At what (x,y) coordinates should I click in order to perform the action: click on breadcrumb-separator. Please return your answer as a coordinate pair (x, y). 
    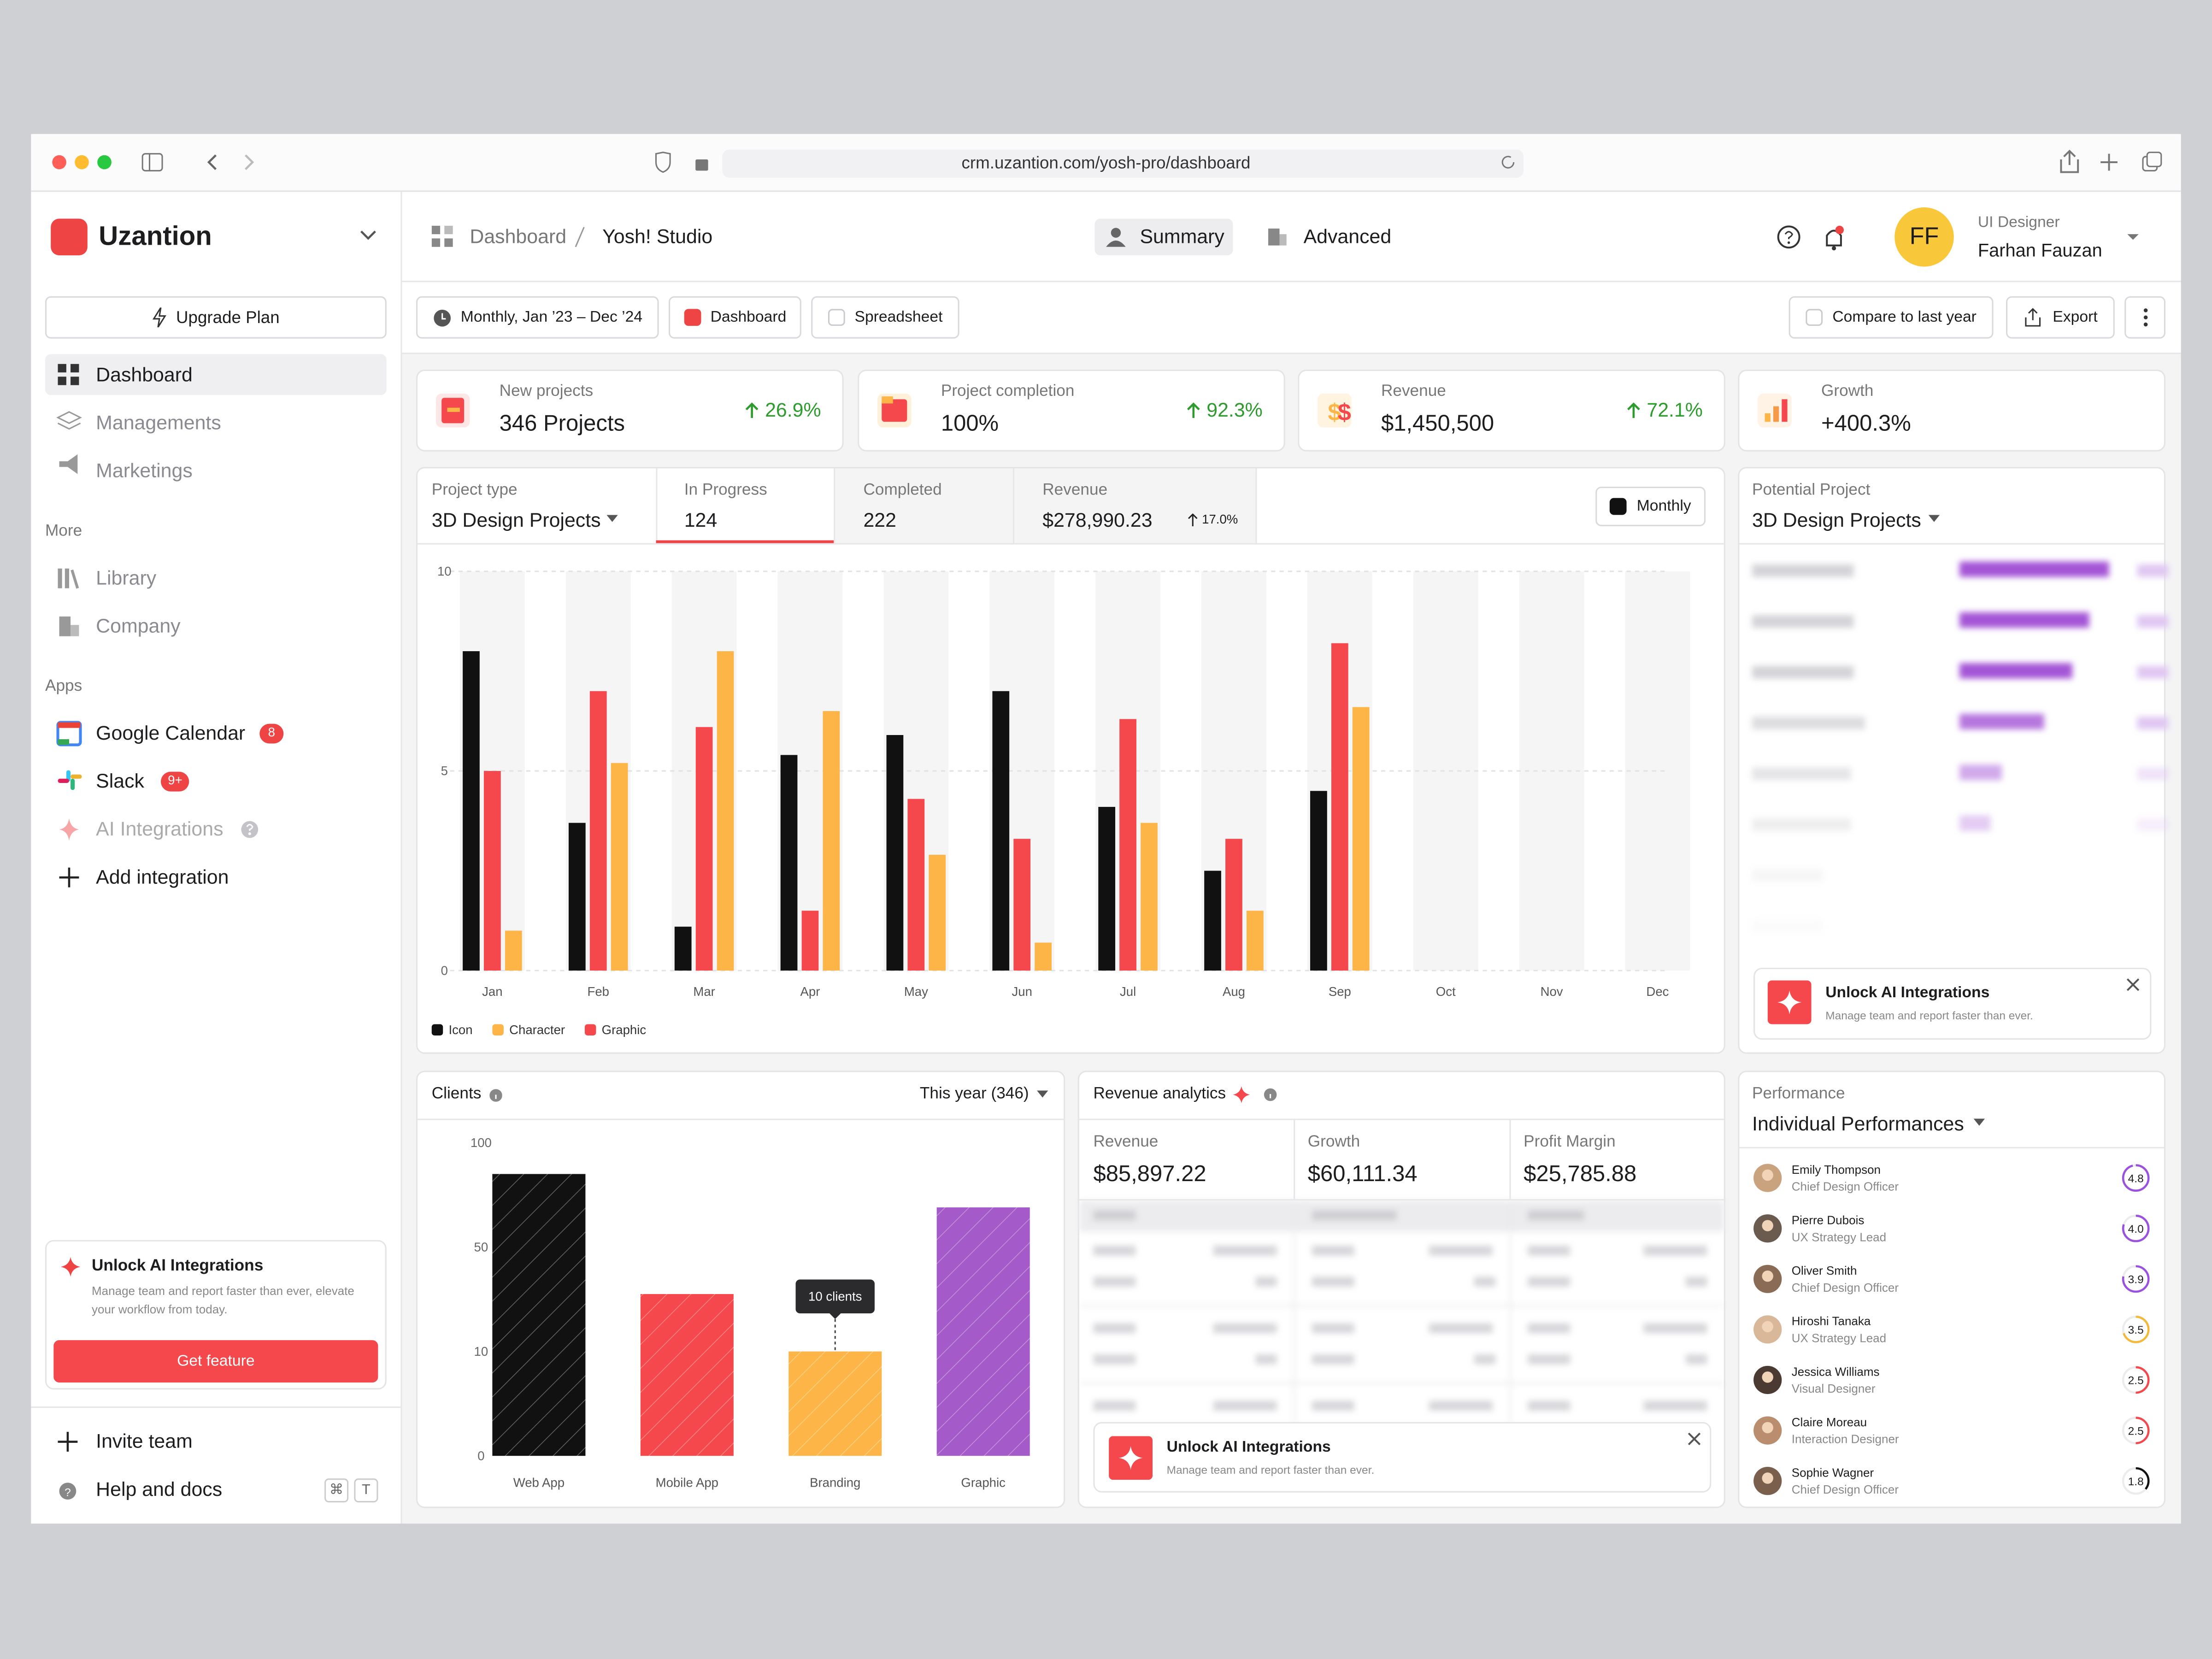
    Looking at the image, I should click on (580, 237).